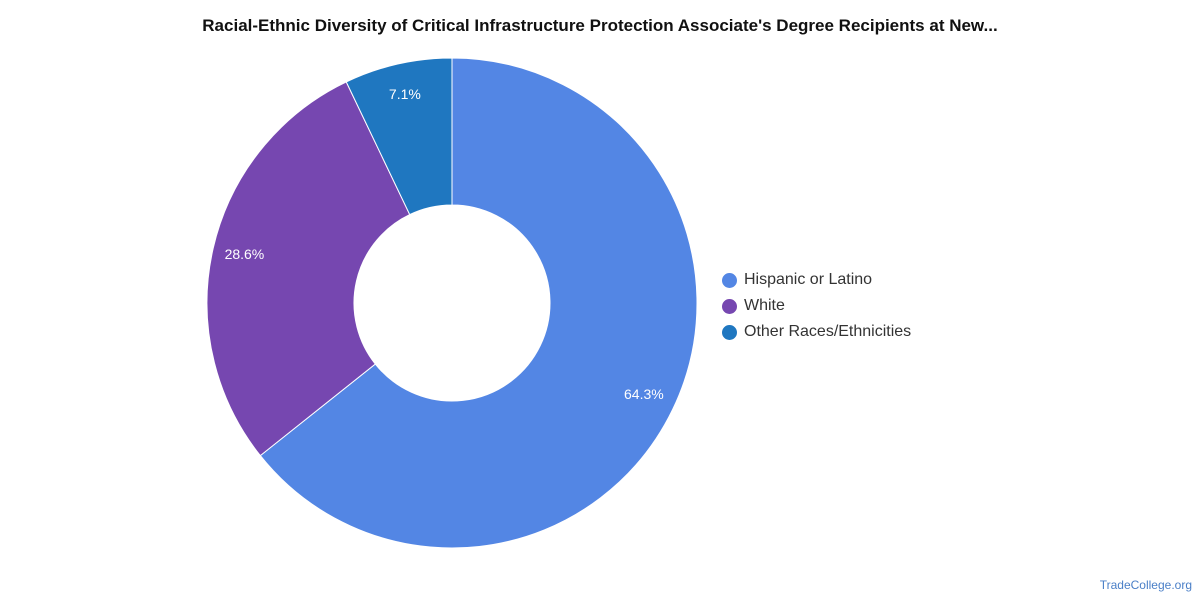 Image resolution: width=1200 pixels, height=600 pixels. I want to click on slice-value-label: 28.6%, so click(245, 254).